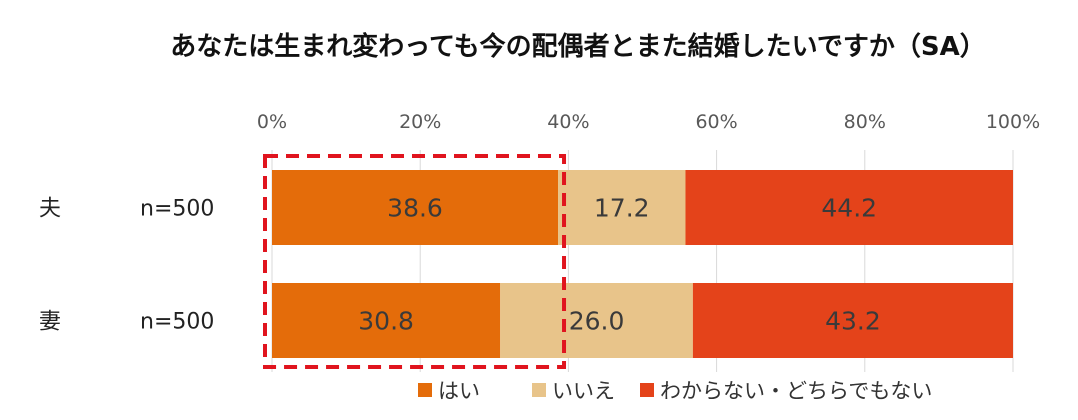 The image size is (1078, 420). I want to click on data-label: 44.2, so click(849, 208).